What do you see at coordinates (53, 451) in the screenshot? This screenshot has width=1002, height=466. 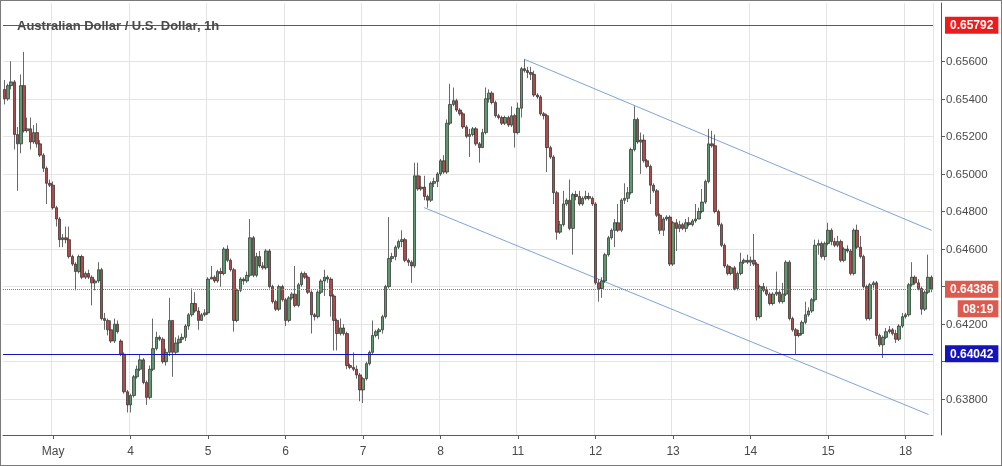 I see `x-tick-label: May` at bounding box center [53, 451].